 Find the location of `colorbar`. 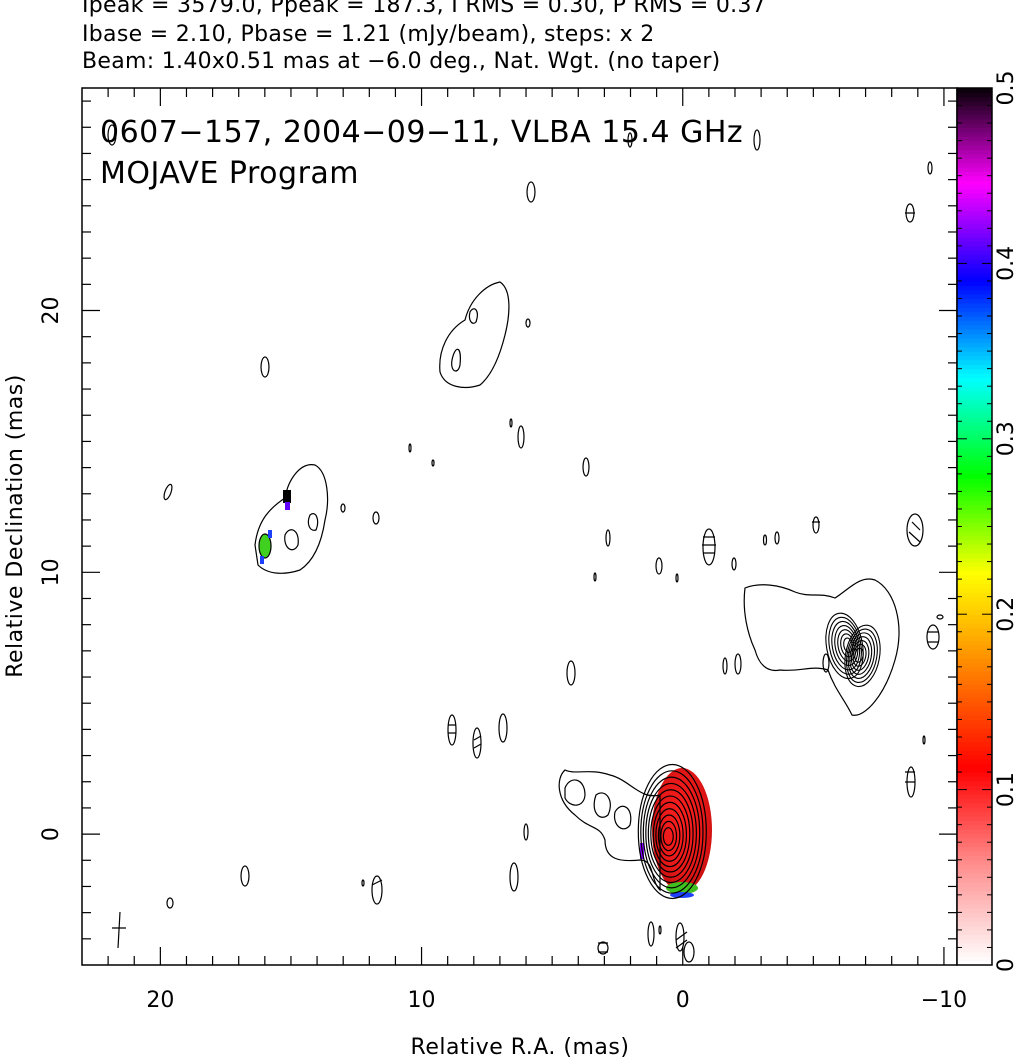

colorbar is located at coordinates (974, 527).